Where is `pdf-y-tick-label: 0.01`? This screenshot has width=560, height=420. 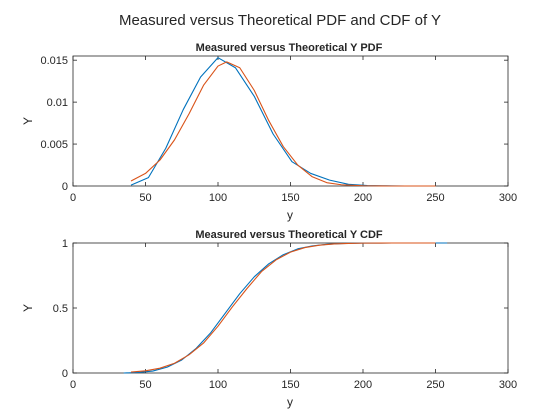
pdf-y-tick-label: 0.01 is located at coordinates (57, 103).